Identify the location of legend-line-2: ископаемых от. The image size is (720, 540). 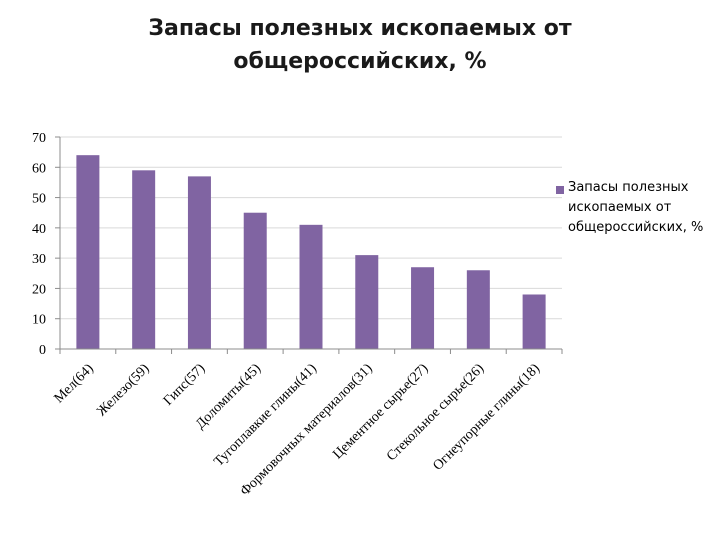
(620, 207).